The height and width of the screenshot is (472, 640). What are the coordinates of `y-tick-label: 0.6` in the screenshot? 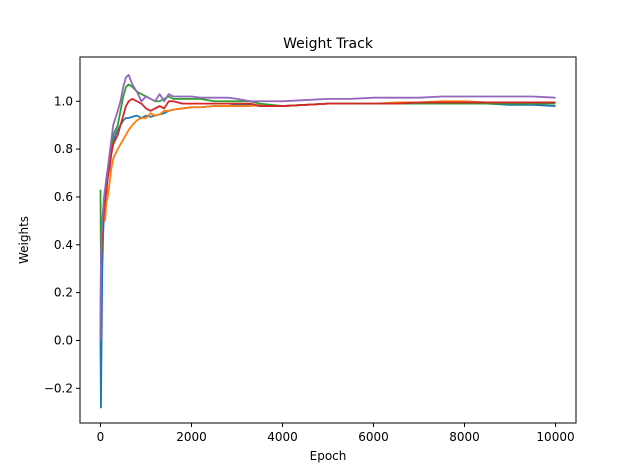 It's located at (63, 197).